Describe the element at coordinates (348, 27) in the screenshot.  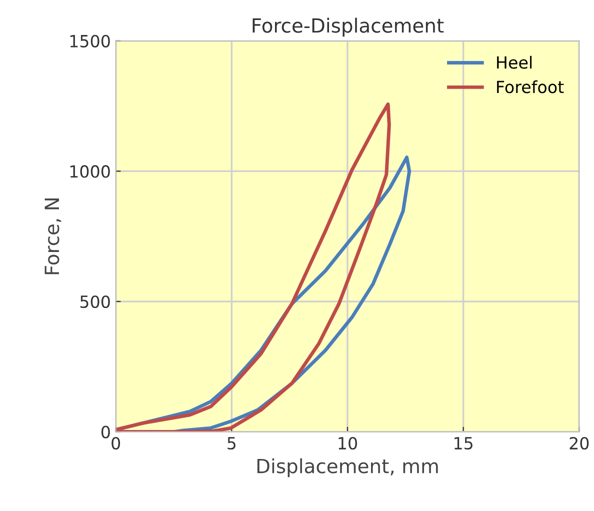
I see `chart-title: Force-Displacement` at that location.